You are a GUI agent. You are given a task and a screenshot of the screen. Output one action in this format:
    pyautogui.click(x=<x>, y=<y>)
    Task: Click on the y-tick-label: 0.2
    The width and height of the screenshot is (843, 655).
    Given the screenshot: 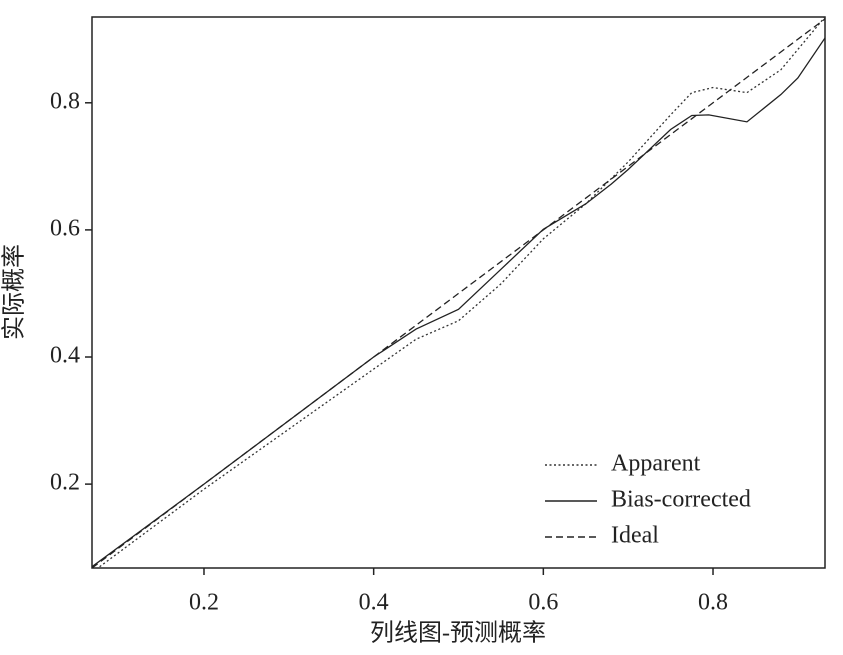 What is the action you would take?
    pyautogui.click(x=65, y=483)
    